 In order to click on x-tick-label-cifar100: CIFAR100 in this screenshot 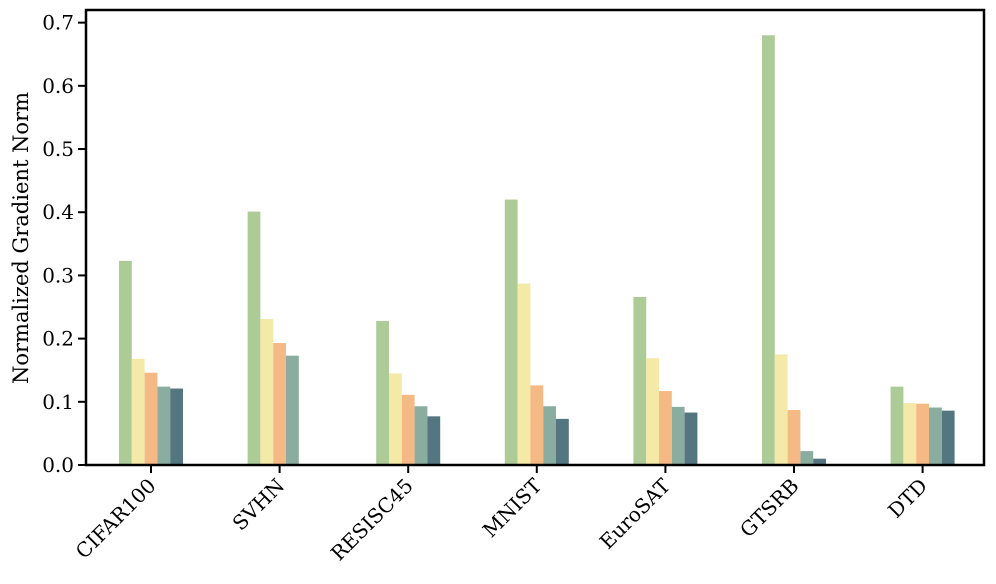, I will do `click(116, 519)`.